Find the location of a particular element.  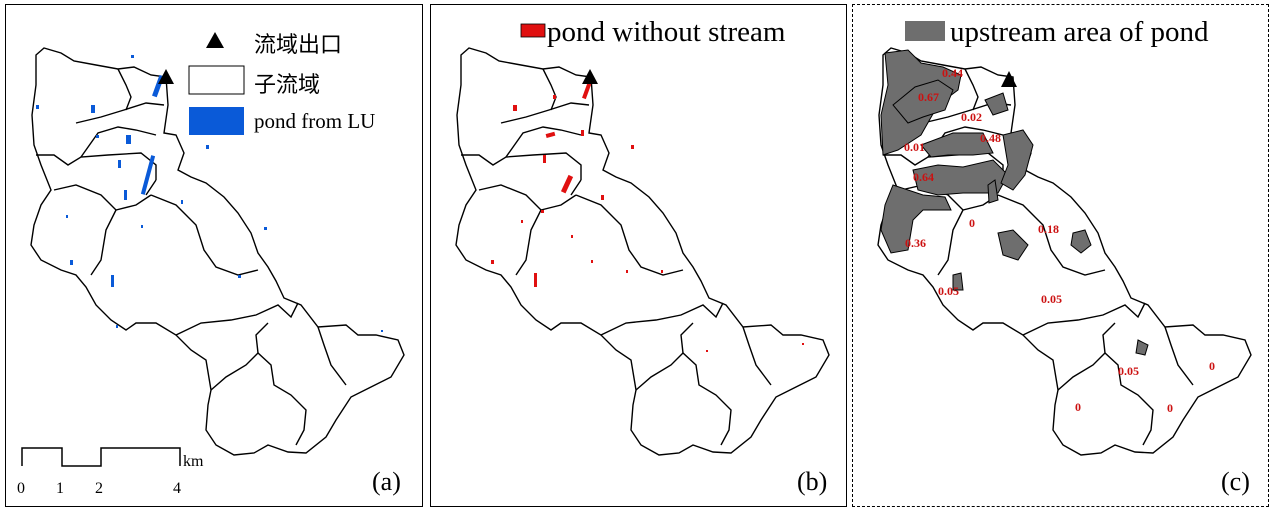

legend-pond-label: pond without stream is located at coordinates (666, 32).